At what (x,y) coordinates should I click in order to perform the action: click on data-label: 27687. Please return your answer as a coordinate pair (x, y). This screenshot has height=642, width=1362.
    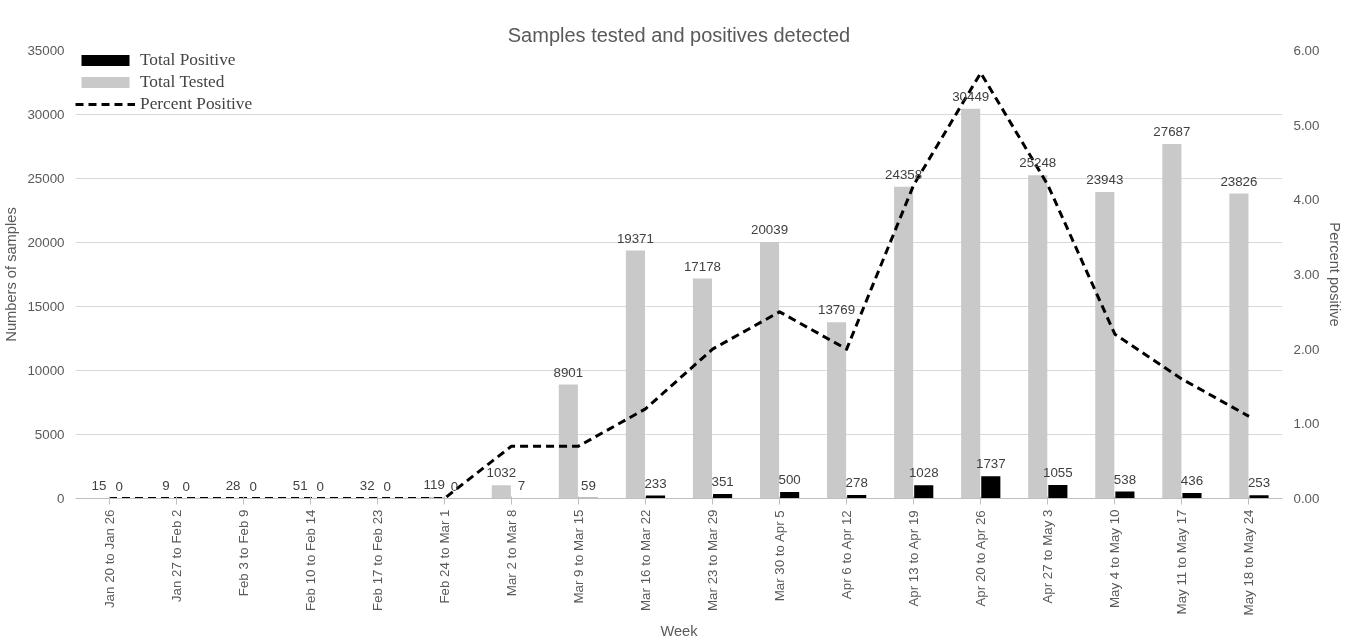
    Looking at the image, I should click on (1172, 132).